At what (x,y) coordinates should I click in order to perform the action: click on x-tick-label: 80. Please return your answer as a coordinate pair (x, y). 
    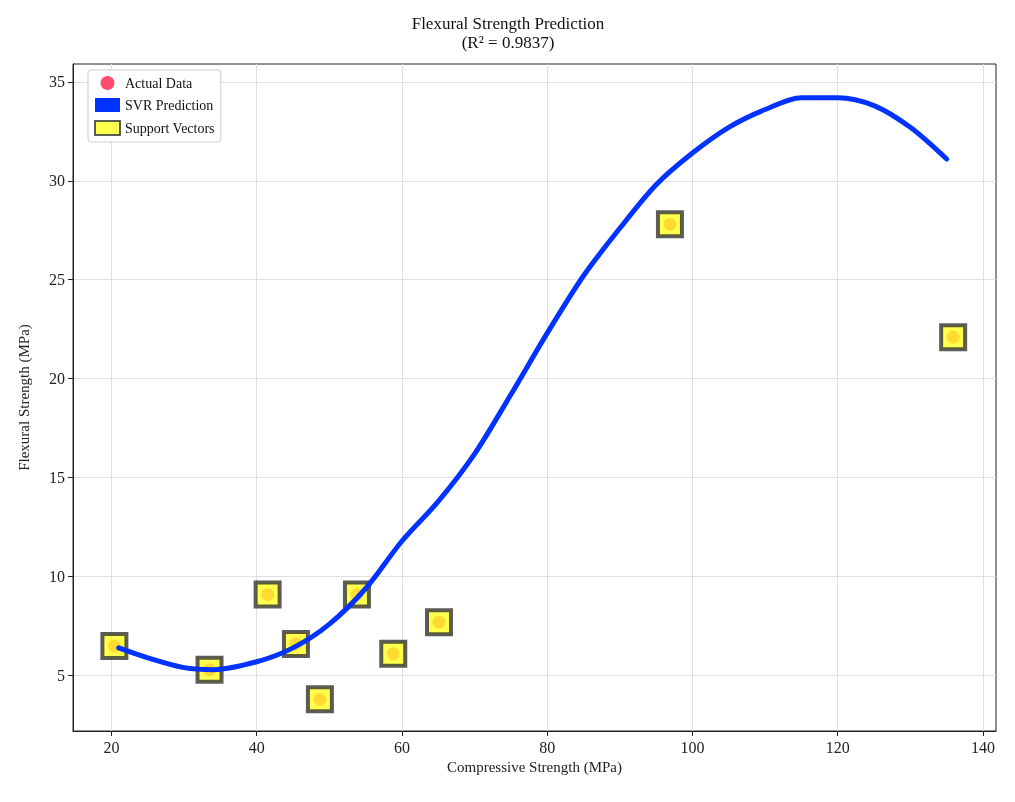
    Looking at the image, I should click on (547, 747).